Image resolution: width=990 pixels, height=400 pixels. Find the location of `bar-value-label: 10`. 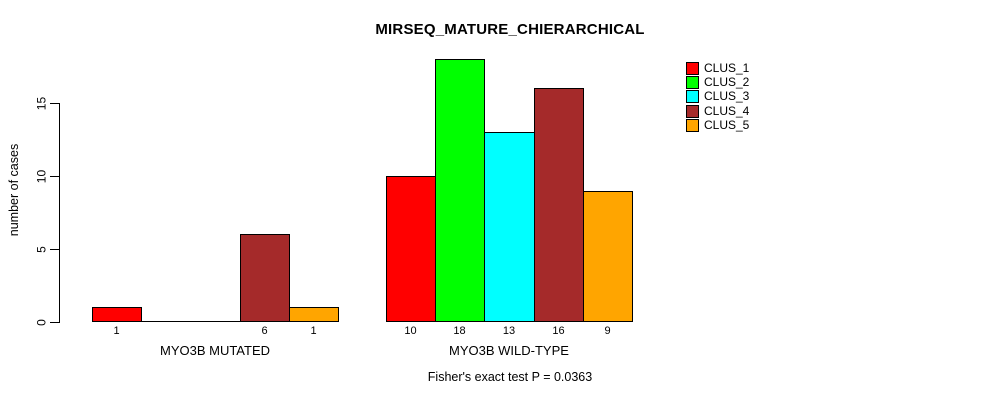

bar-value-label: 10 is located at coordinates (410, 331).